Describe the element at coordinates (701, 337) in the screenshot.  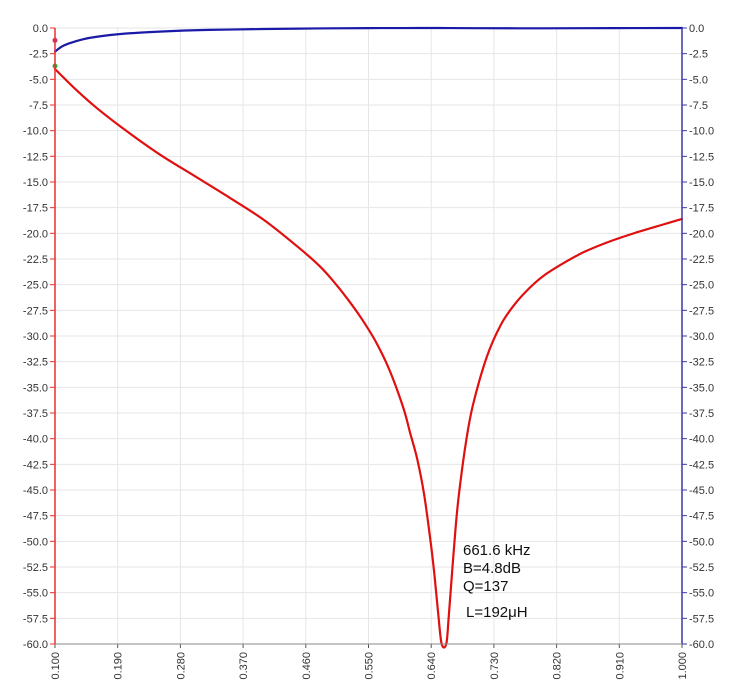
I see `y-right-tick-label: -30.0` at that location.